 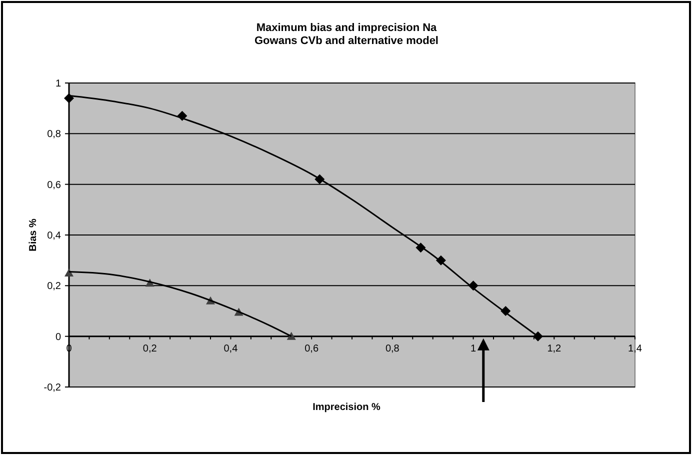 What do you see at coordinates (58, 84) in the screenshot?
I see `y-tick-label: 1` at bounding box center [58, 84].